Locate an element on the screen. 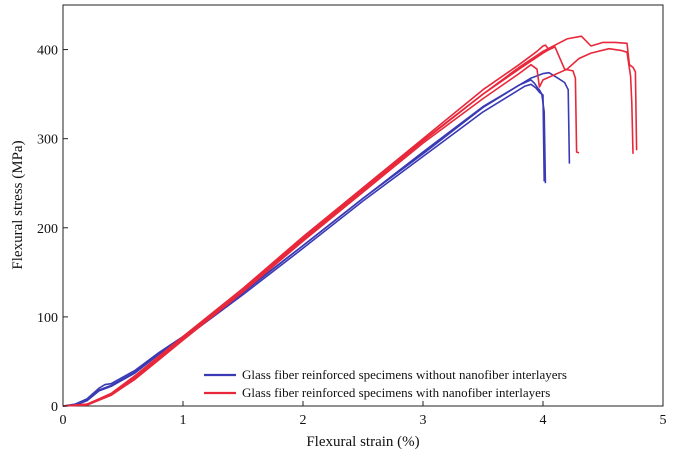 The image size is (673, 457). y-axis-title: Flexural stress (MPa) is located at coordinates (18, 204).